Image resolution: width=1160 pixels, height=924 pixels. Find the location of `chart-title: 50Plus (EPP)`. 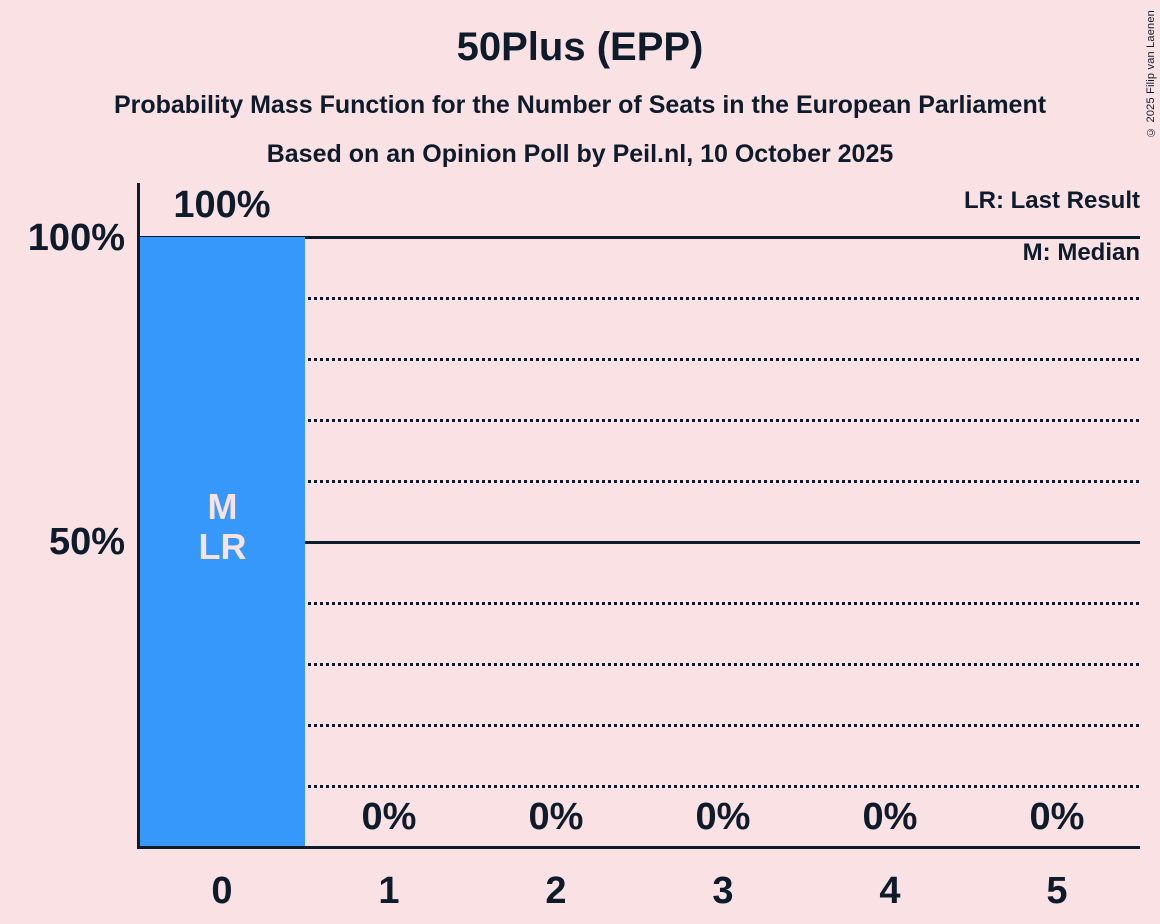

chart-title: 50Plus (EPP) is located at coordinates (580, 47).